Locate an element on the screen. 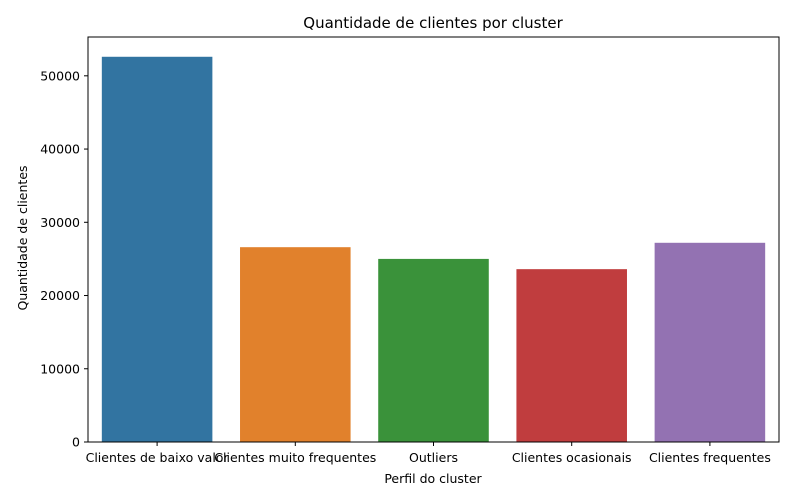  y-tick-label: 10000 is located at coordinates (60, 368).